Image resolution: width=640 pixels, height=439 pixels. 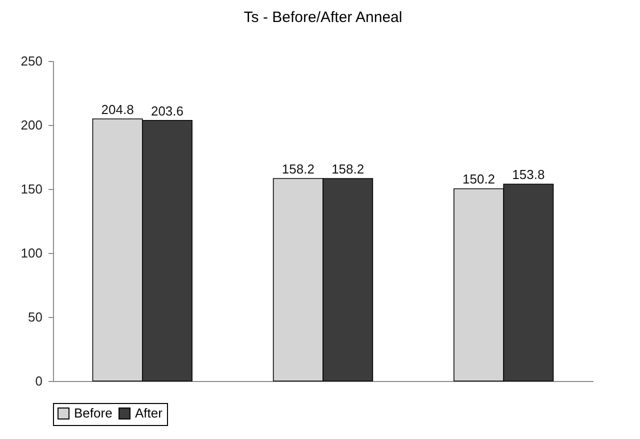 What do you see at coordinates (31, 125) in the screenshot?
I see `y-tick-label: 200` at bounding box center [31, 125].